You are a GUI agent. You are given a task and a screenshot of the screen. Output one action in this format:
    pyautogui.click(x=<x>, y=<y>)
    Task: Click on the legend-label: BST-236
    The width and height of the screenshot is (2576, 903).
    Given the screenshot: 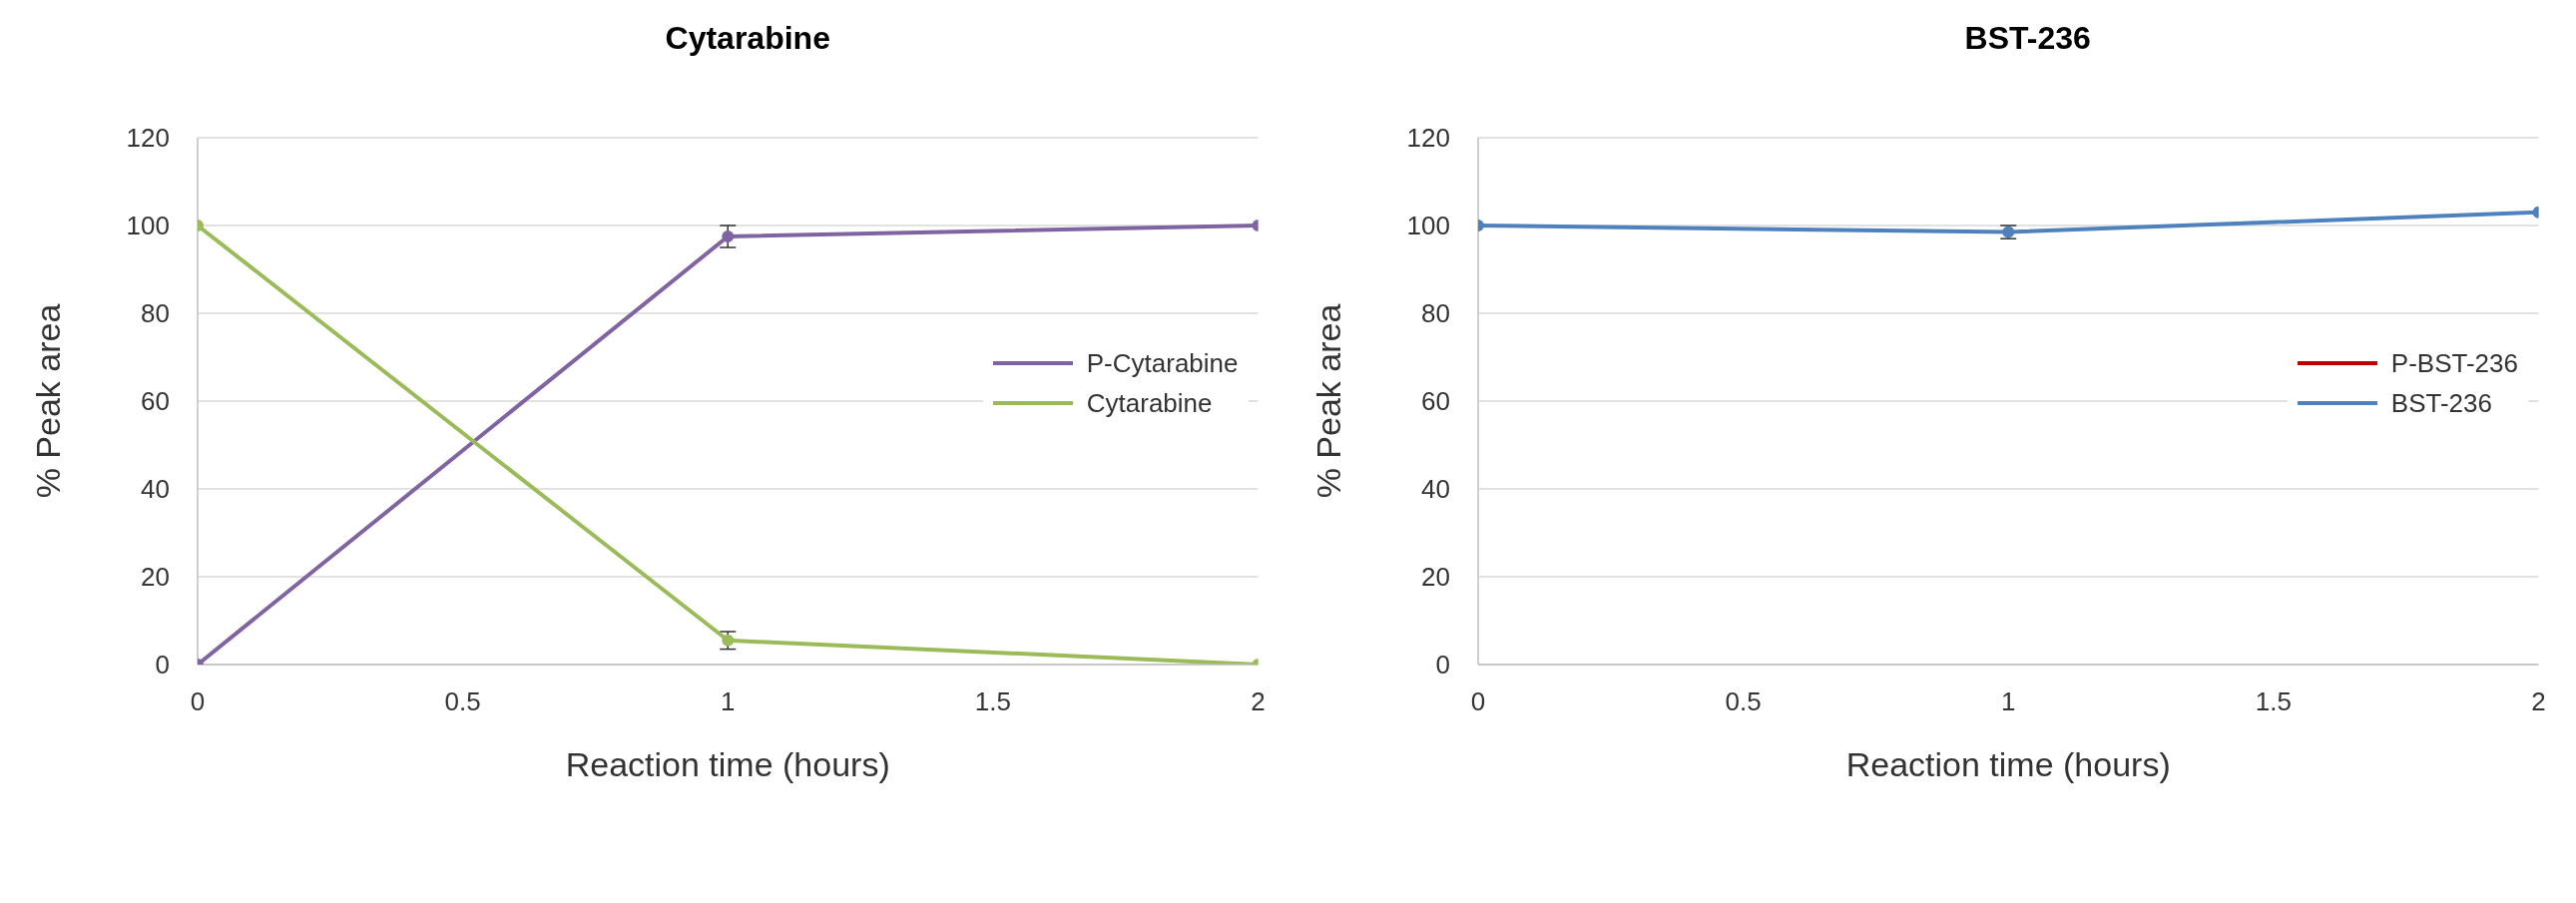 What is the action you would take?
    pyautogui.click(x=2441, y=403)
    